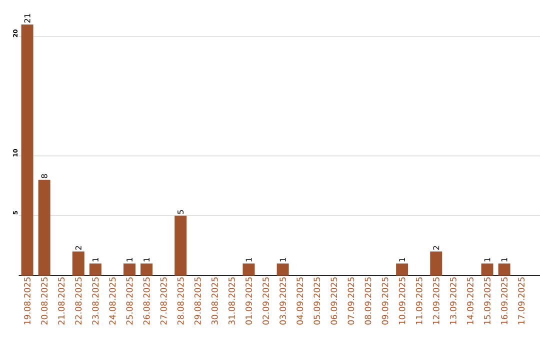  What do you see at coordinates (163, 301) in the screenshot?
I see `x-tick-label: 27.08.2025` at bounding box center [163, 301].